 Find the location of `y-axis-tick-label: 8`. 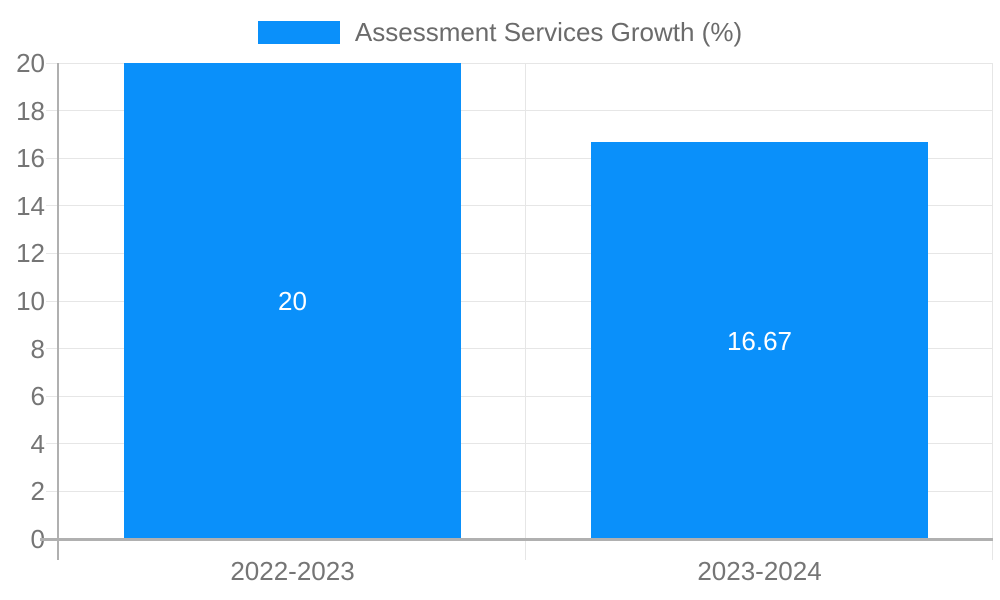

y-axis-tick-label: 8 is located at coordinates (37, 348).